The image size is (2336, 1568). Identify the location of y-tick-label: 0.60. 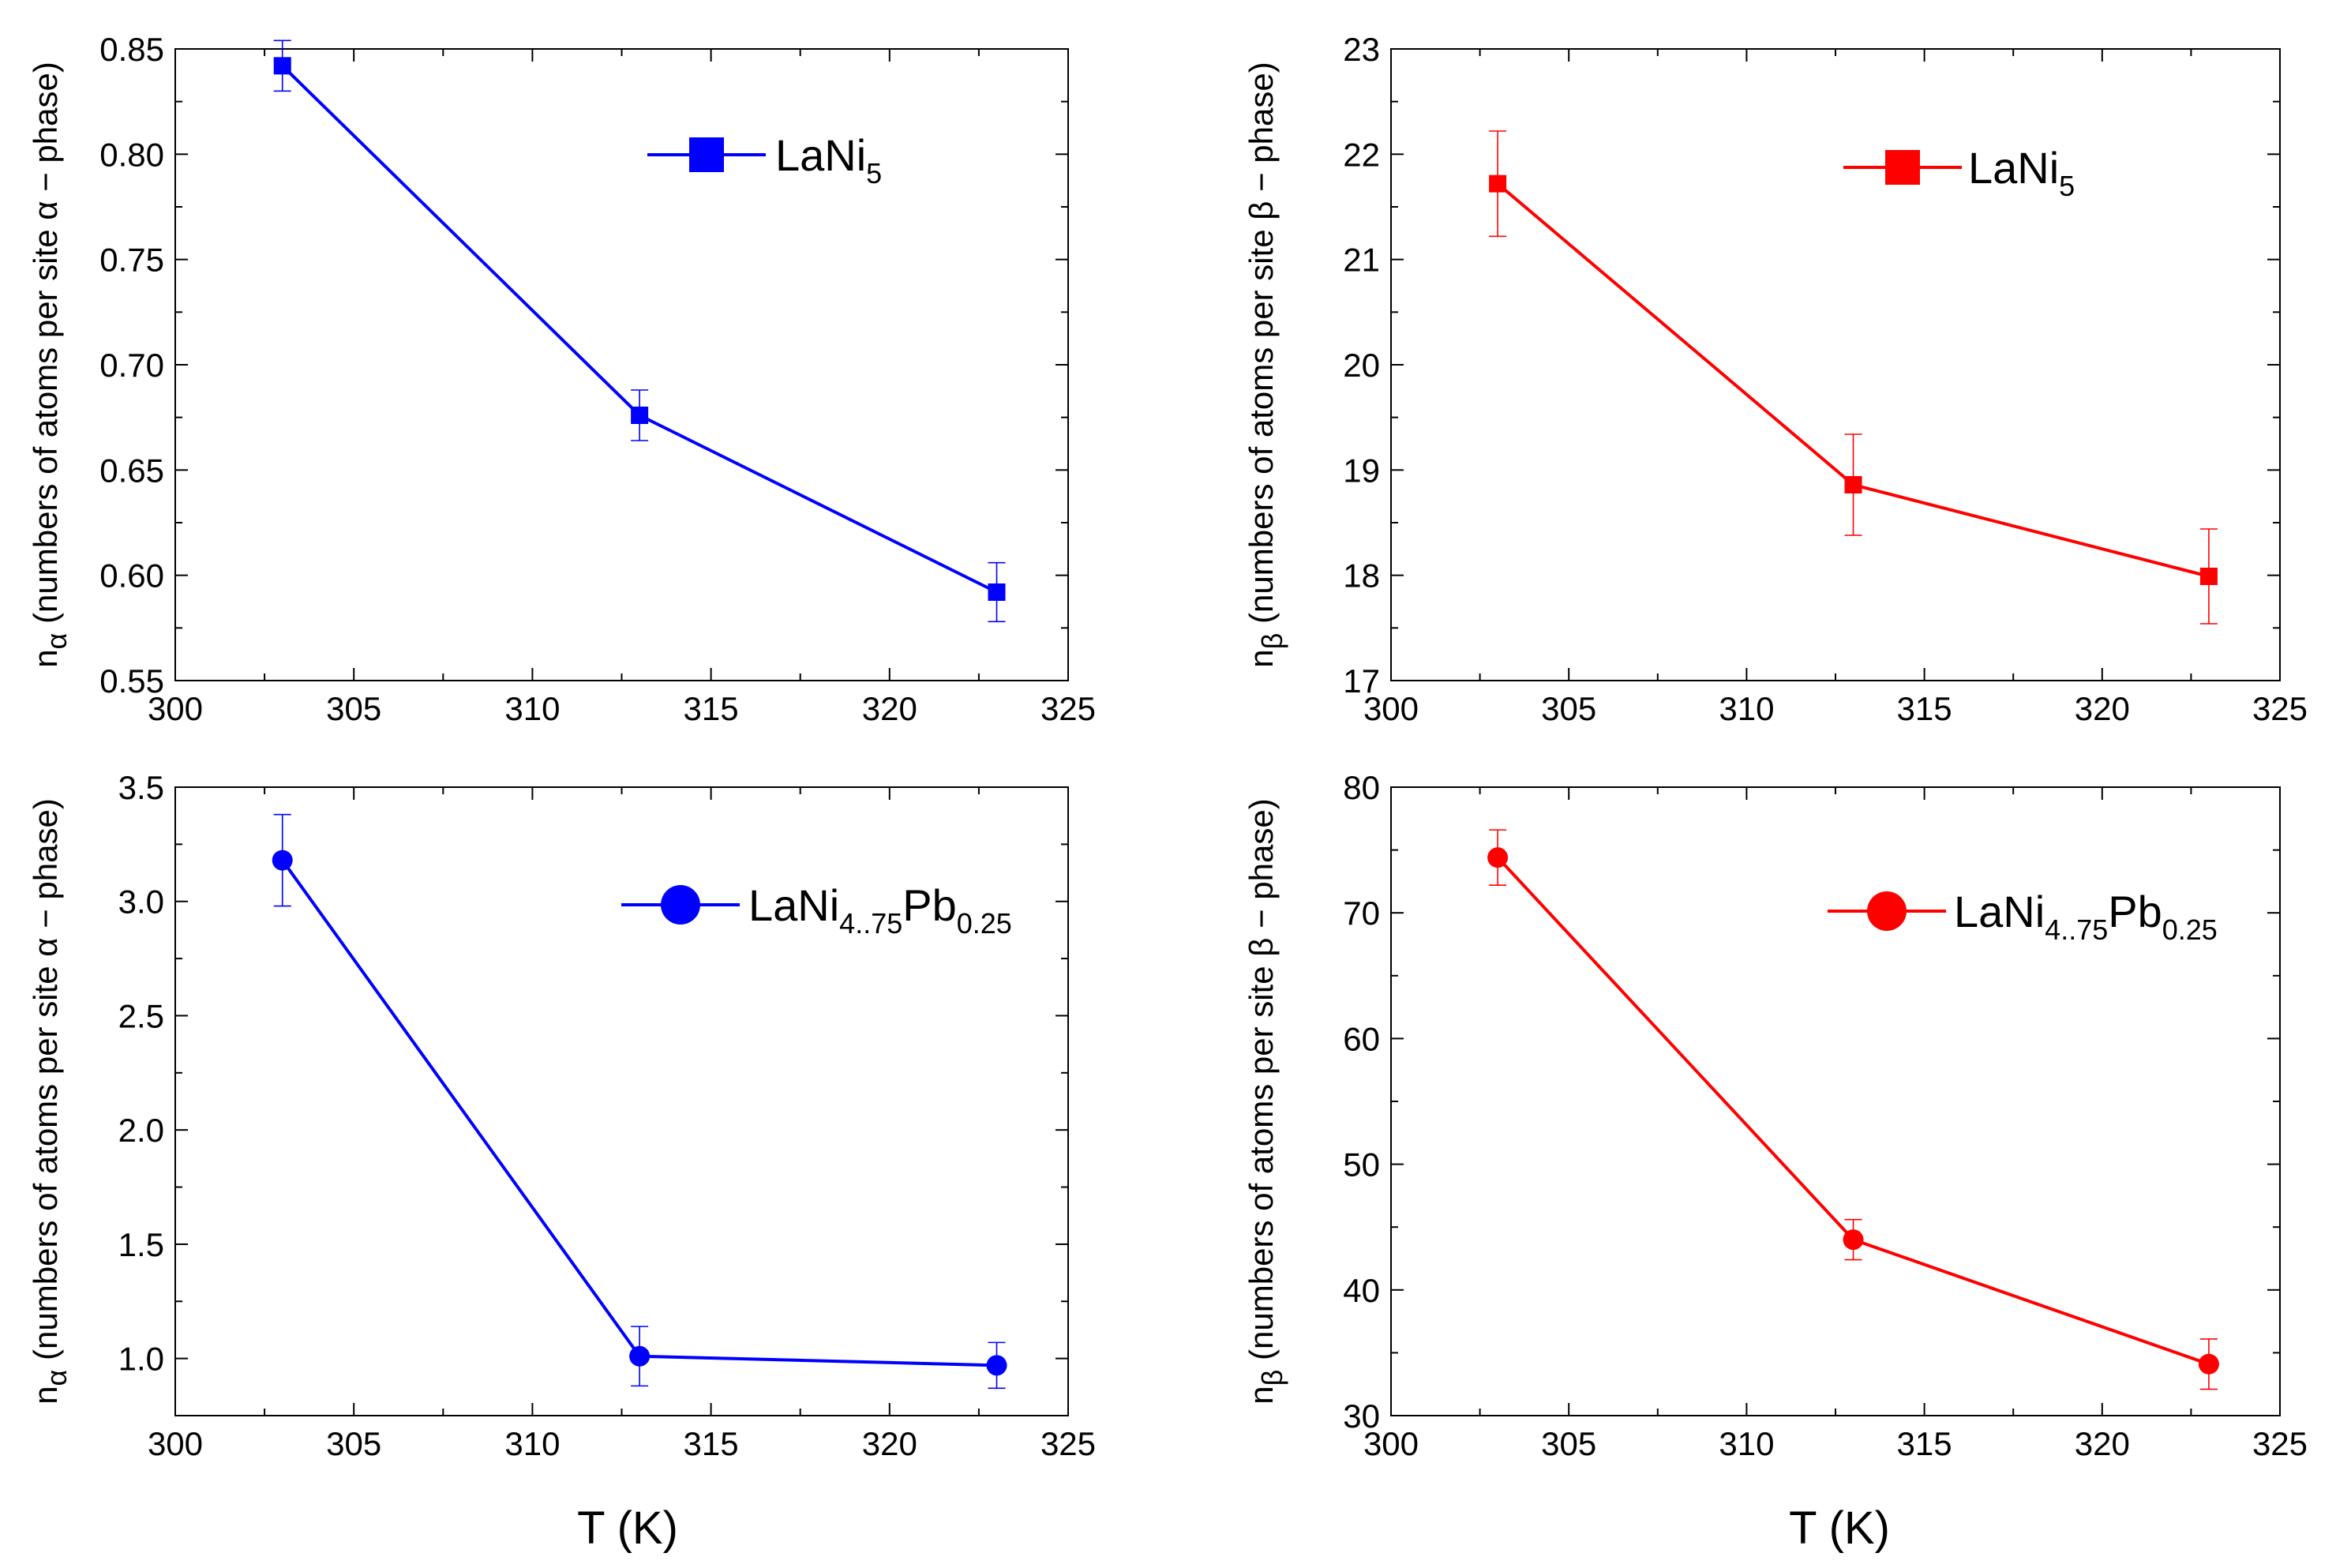
(131, 576).